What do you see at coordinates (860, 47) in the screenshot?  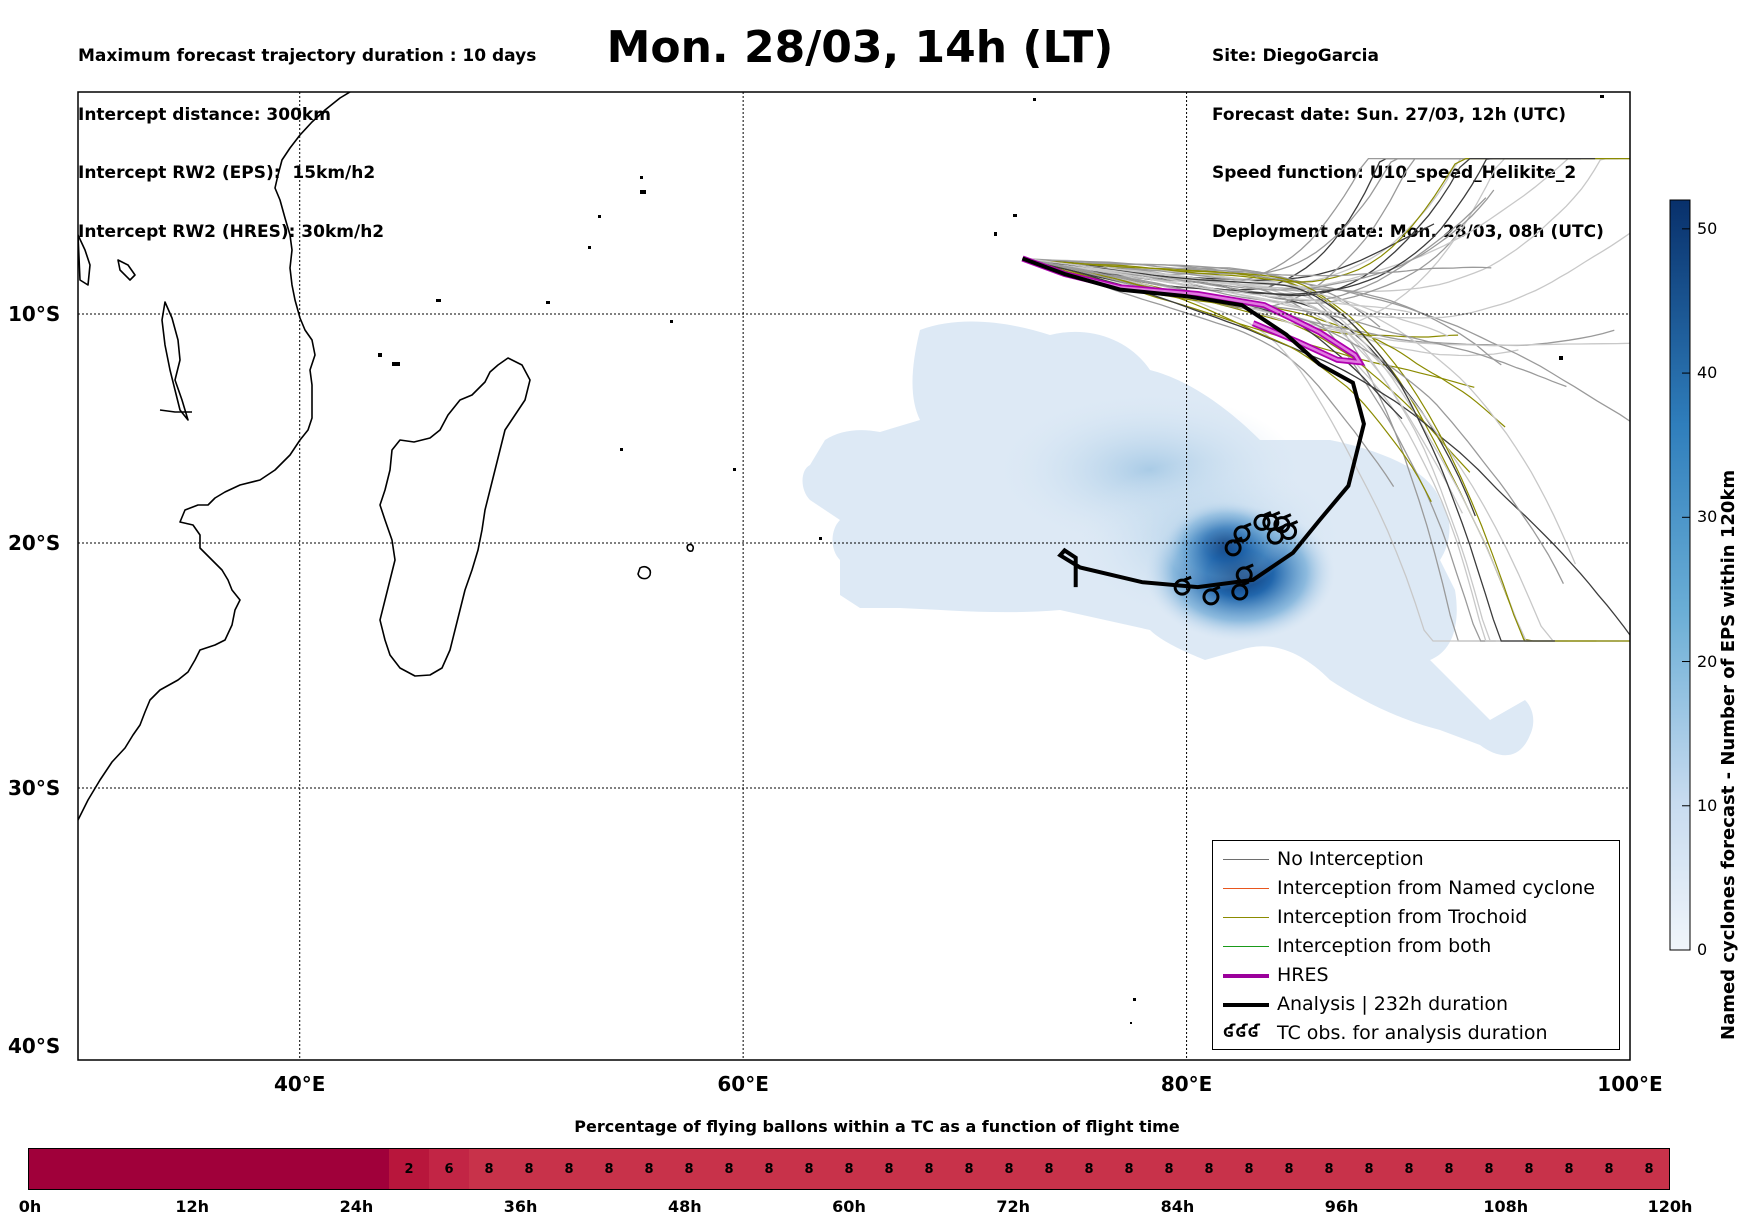 I see `page-title: Mon. 28/03, 14h (LT)` at bounding box center [860, 47].